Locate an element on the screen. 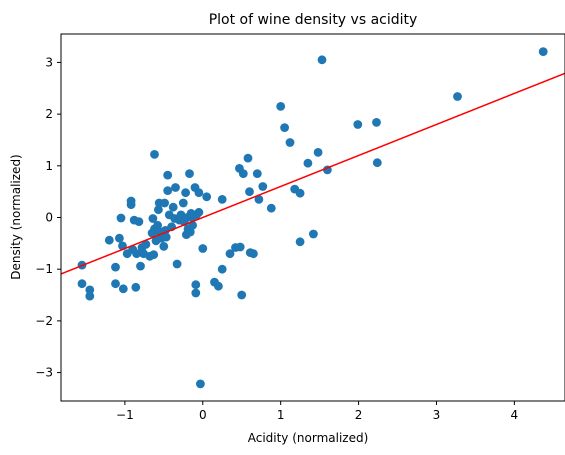  y-axis-label: Density (normalized) is located at coordinates (16, 216).